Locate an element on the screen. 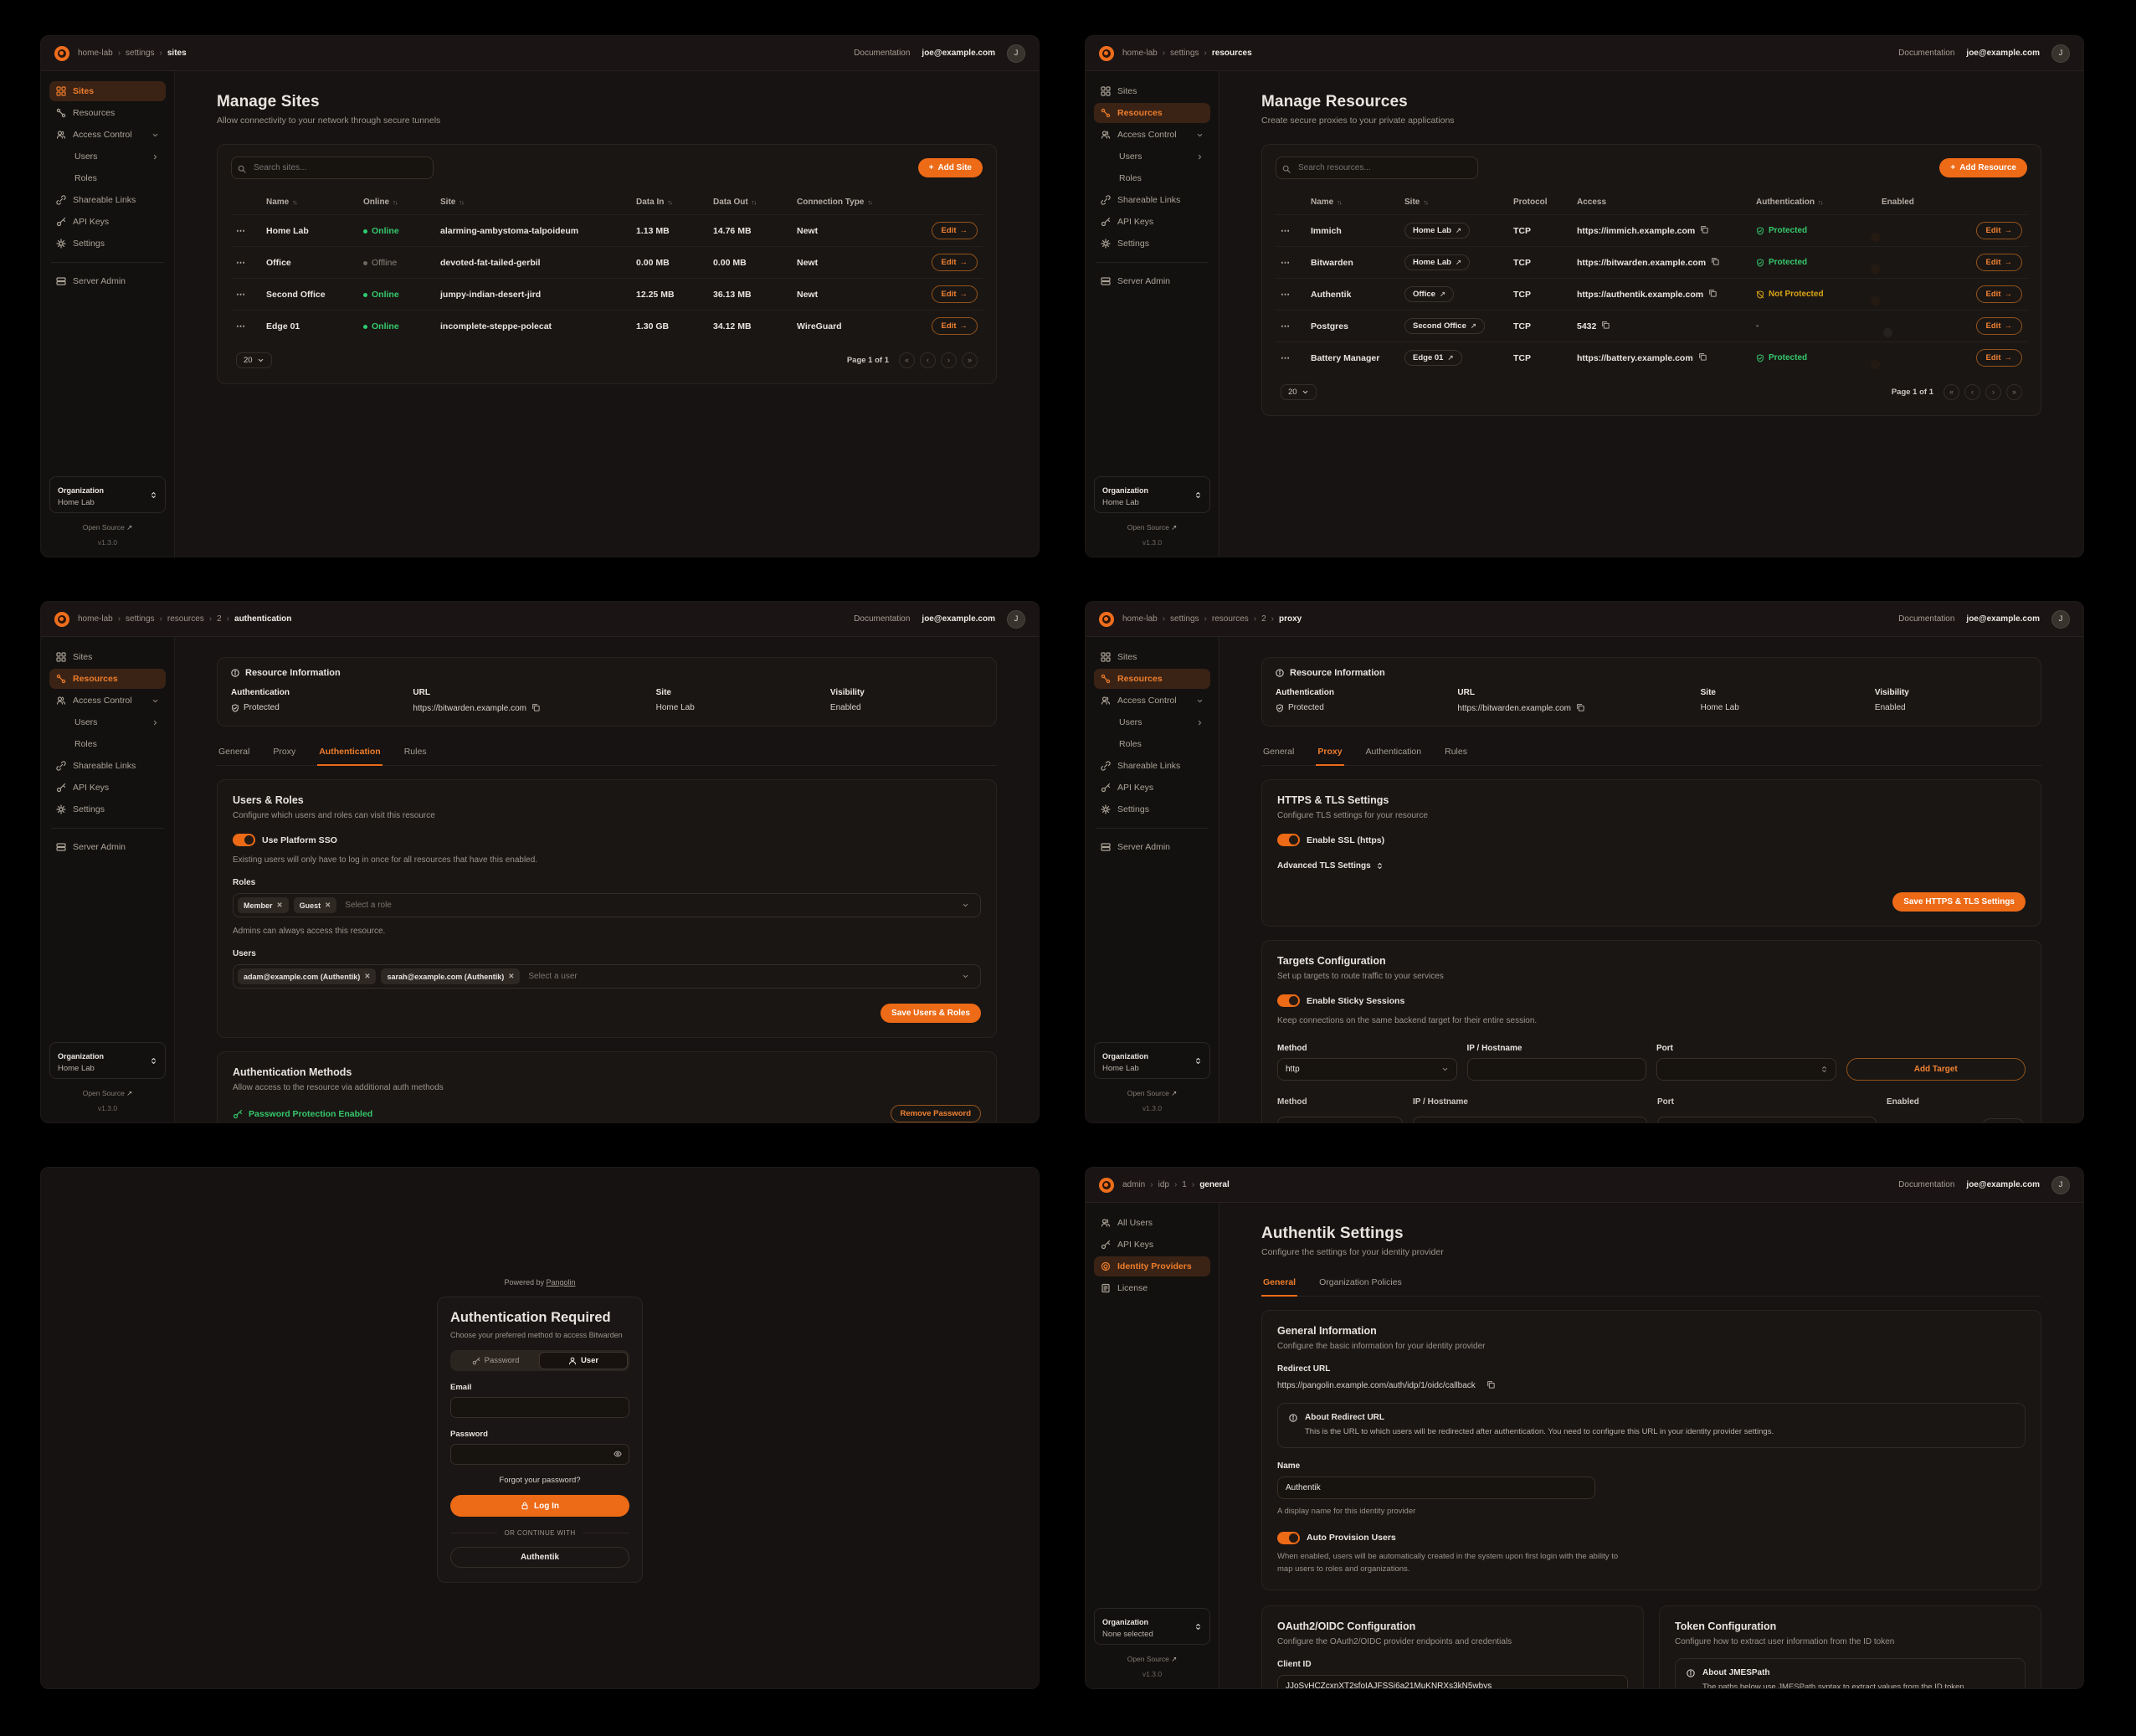 The height and width of the screenshot is (1736, 2136). site-link: Office is located at coordinates (1429, 294).